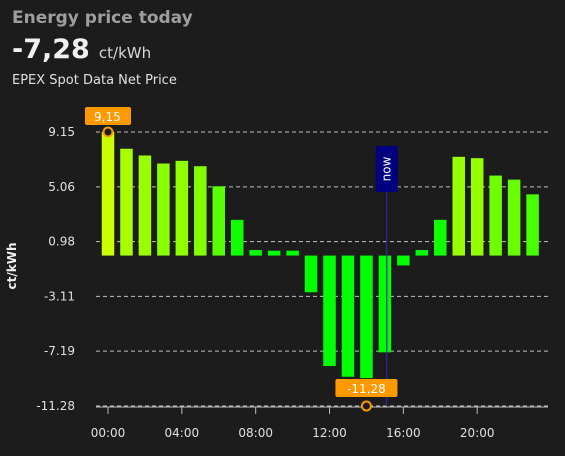 Image resolution: width=565 pixels, height=456 pixels. Describe the element at coordinates (125, 53) in the screenshot. I see `current-price-unit: ct/kWh` at that location.